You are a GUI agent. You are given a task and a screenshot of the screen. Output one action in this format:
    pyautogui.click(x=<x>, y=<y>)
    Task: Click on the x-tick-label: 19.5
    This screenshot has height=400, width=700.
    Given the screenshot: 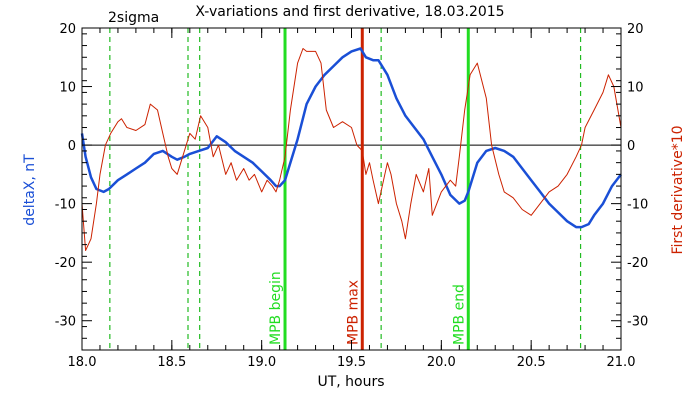 What is the action you would take?
    pyautogui.click(x=351, y=362)
    